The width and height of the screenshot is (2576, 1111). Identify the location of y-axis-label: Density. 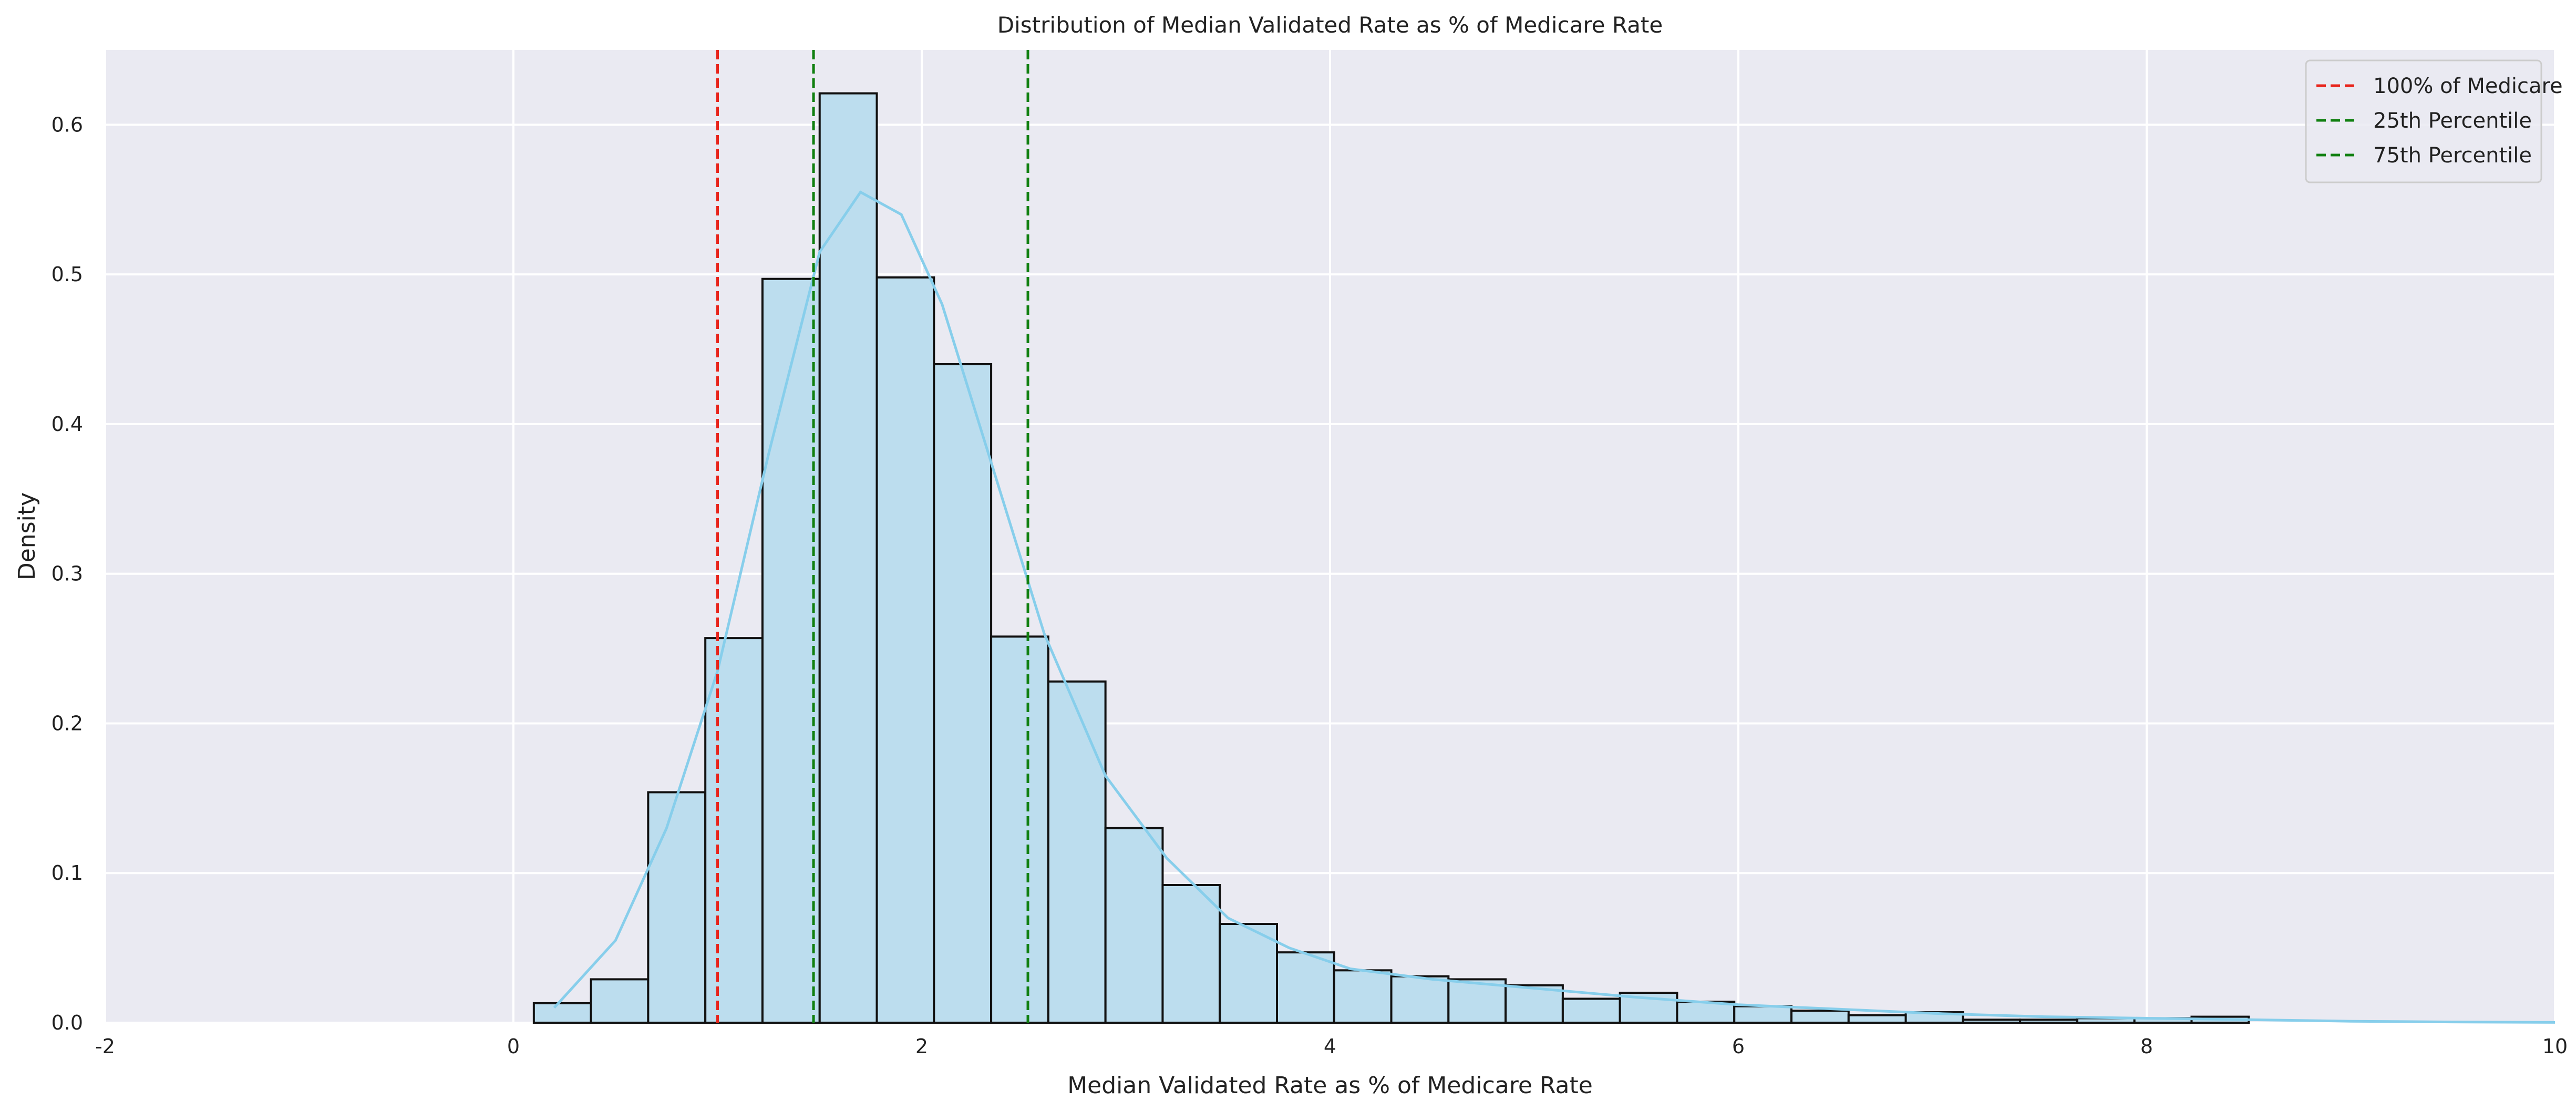
(27, 536).